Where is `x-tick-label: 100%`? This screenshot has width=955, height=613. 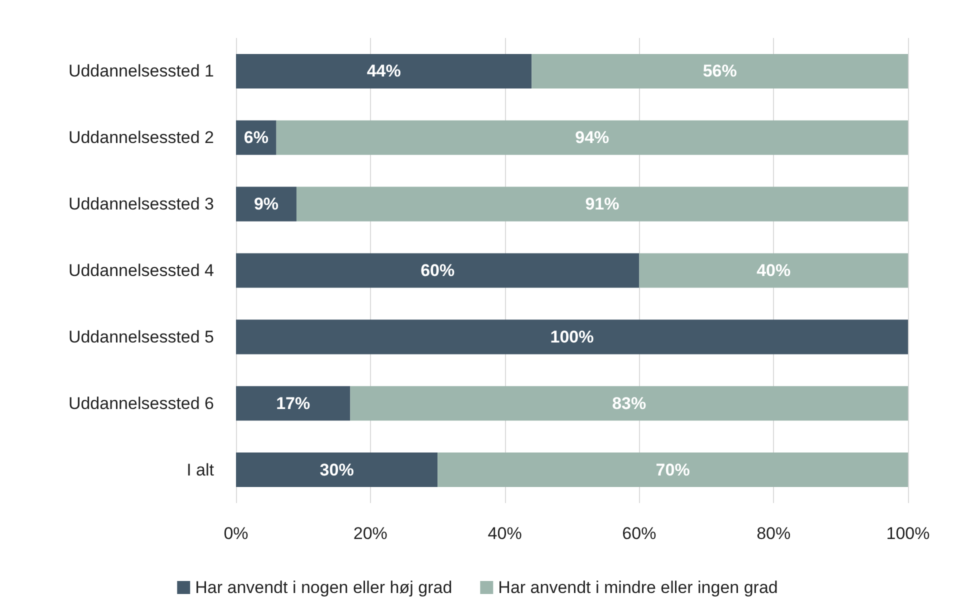
x-tick-label: 100% is located at coordinates (908, 533).